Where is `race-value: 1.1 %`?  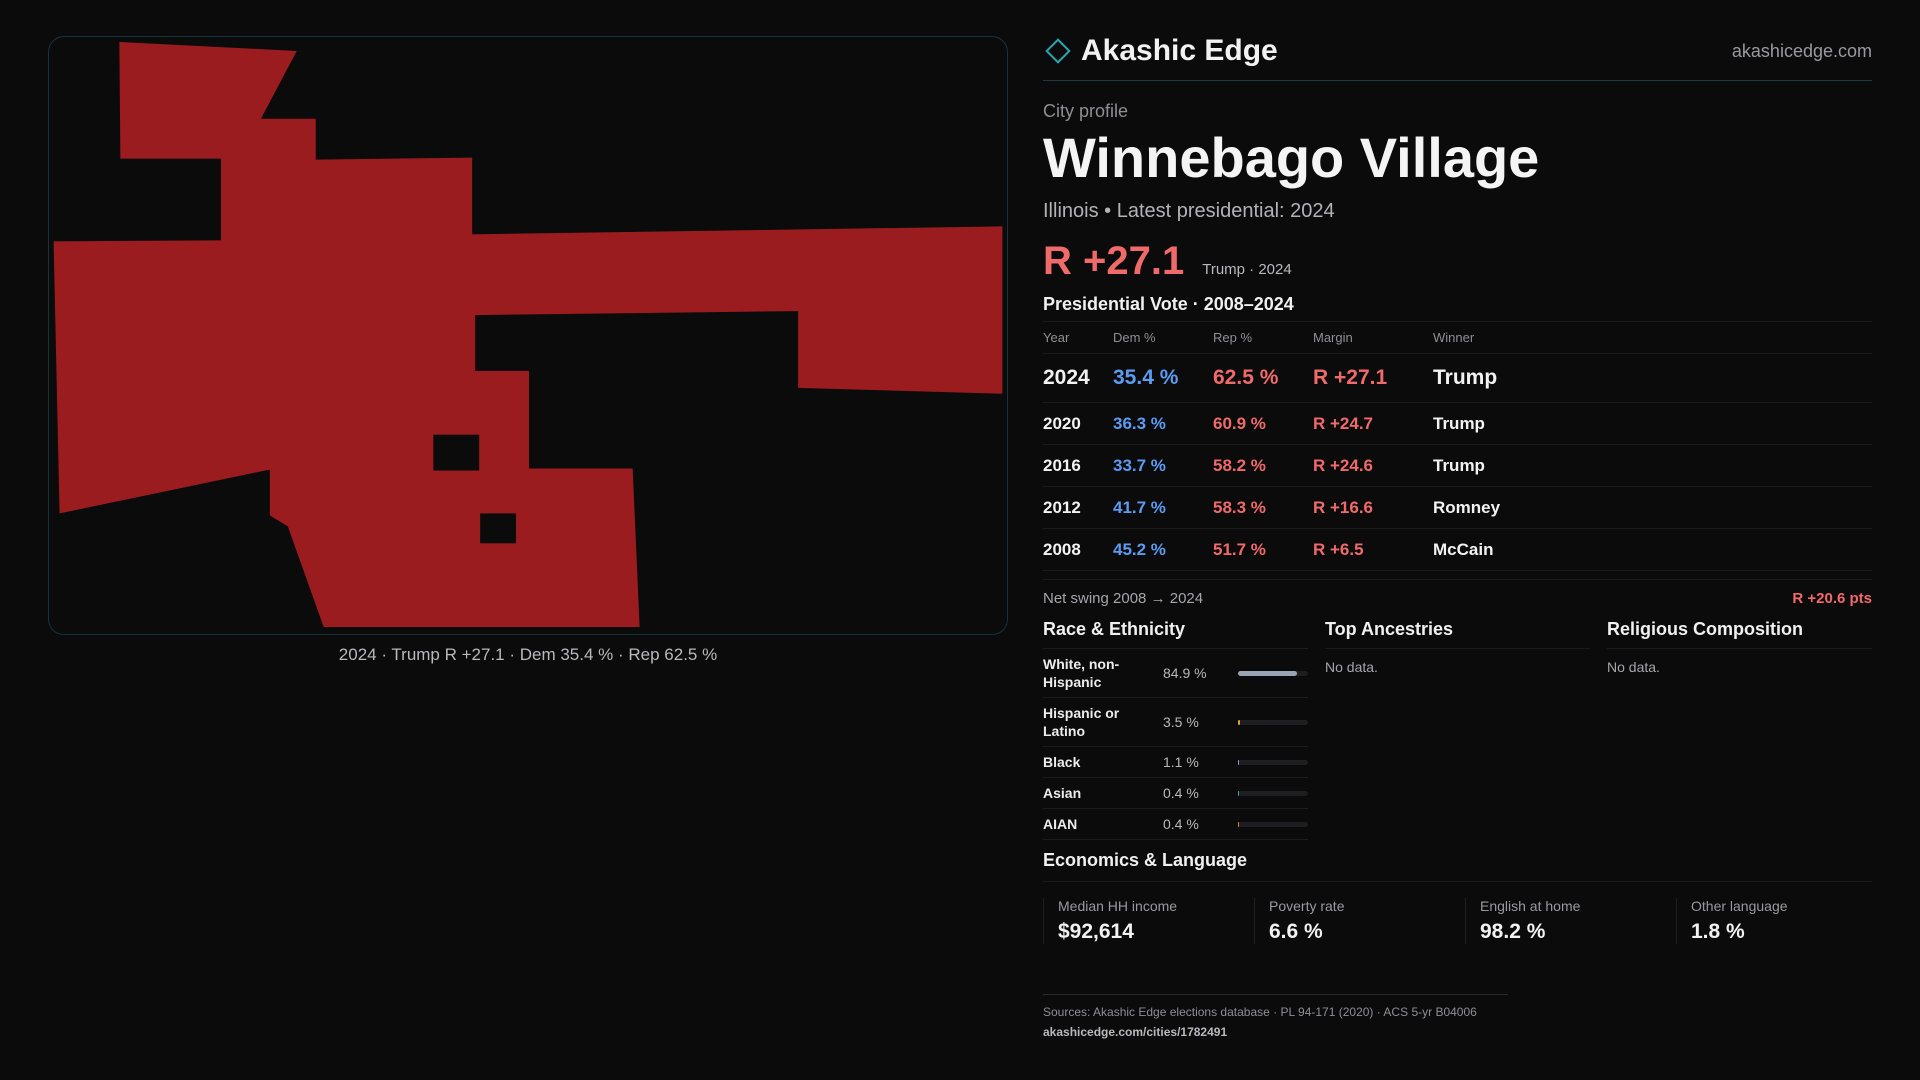 race-value: 1.1 % is located at coordinates (1181, 762).